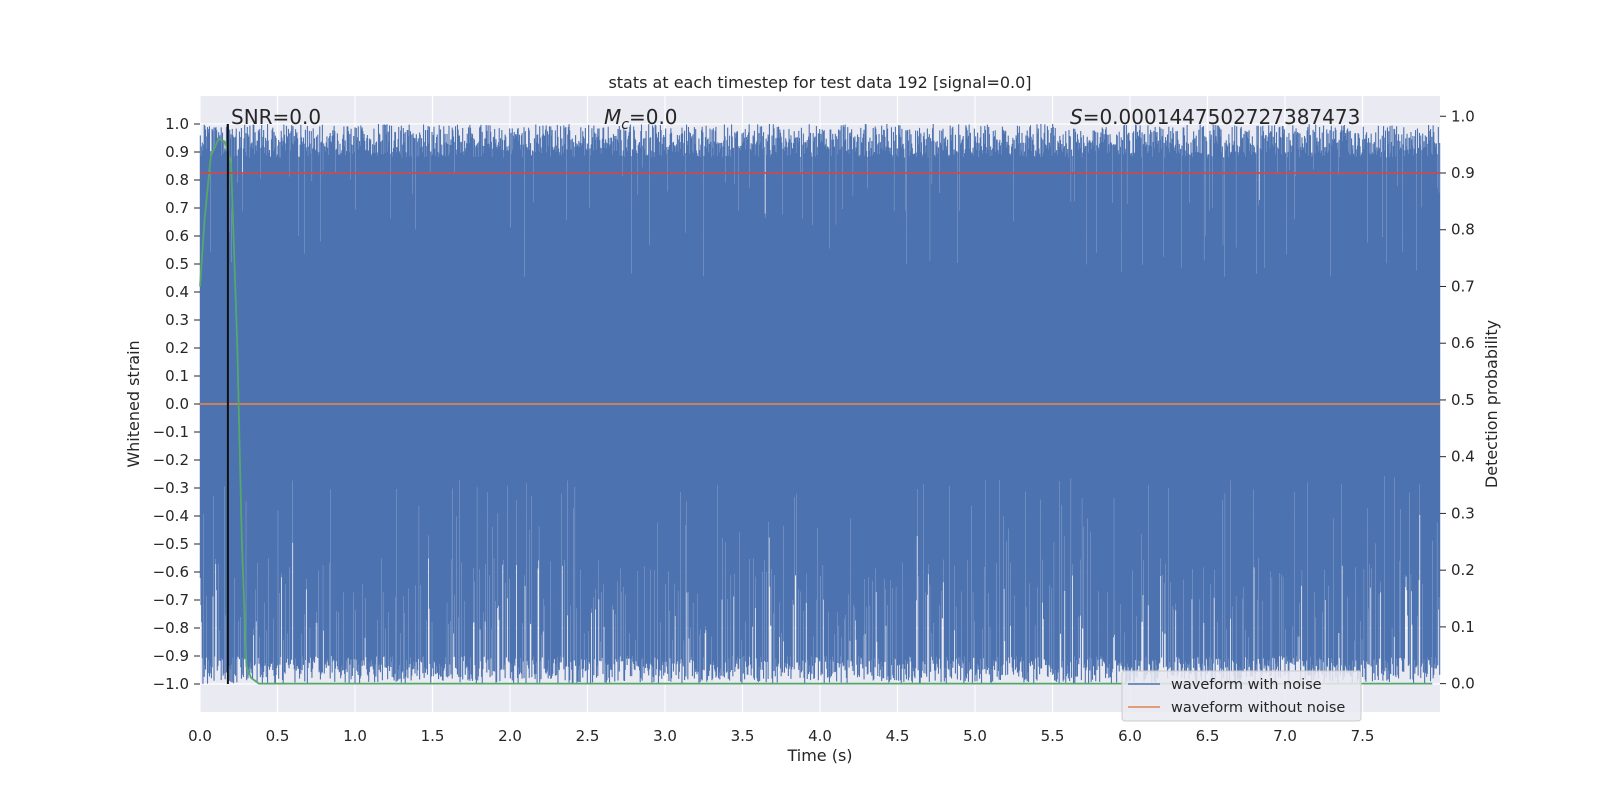  Describe the element at coordinates (743, 736) in the screenshot. I see `x-tick-label: 3.5` at that location.